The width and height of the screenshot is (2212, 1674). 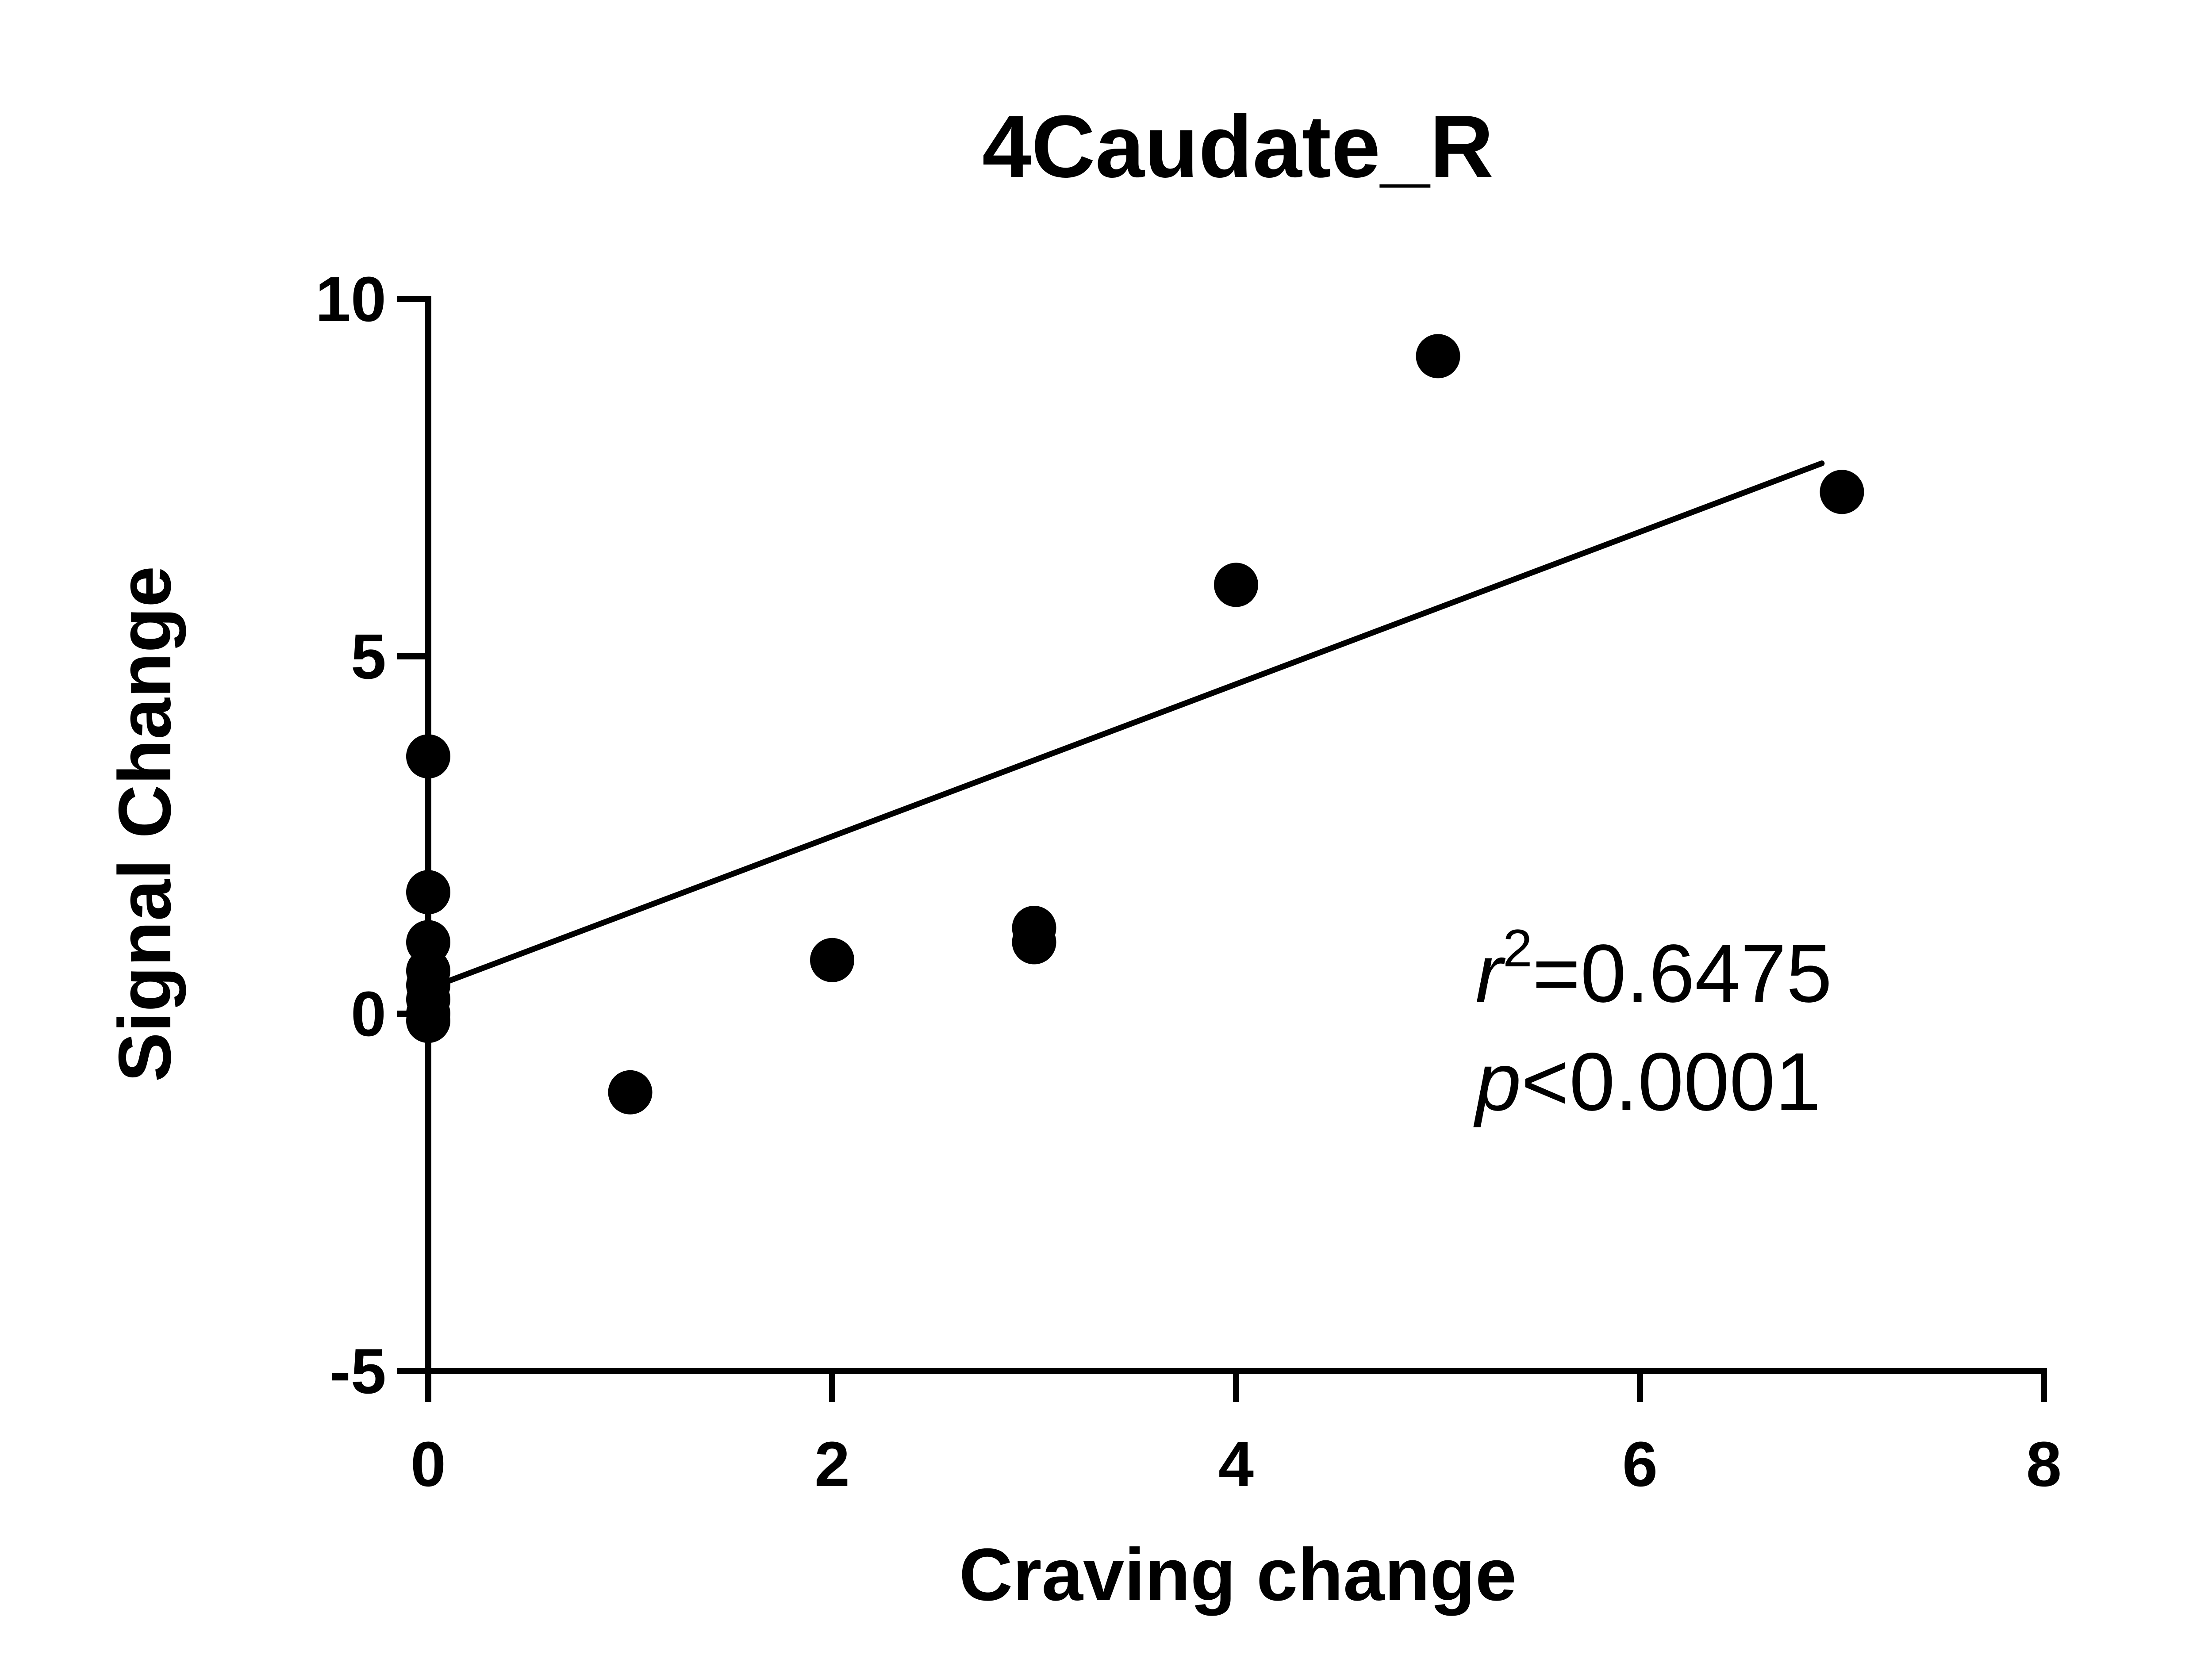 What do you see at coordinates (429, 1464) in the screenshot?
I see `x-tick-label: 0` at bounding box center [429, 1464].